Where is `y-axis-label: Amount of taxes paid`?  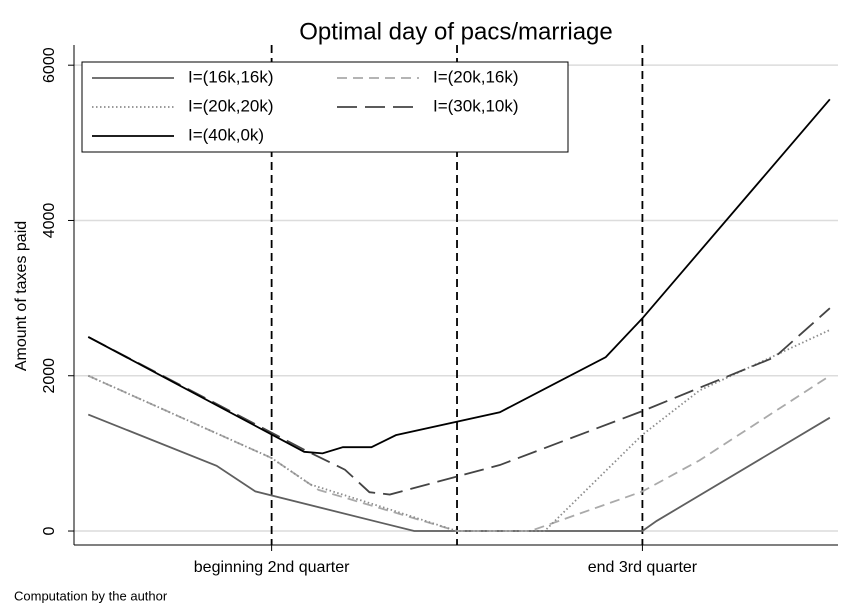 y-axis-label: Amount of taxes paid is located at coordinates (21, 296).